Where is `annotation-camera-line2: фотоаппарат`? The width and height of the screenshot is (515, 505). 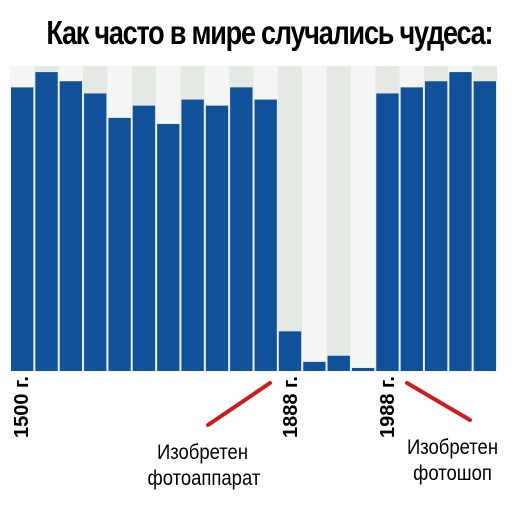
annotation-camera-line2: фотоаппарат is located at coordinates (204, 478).